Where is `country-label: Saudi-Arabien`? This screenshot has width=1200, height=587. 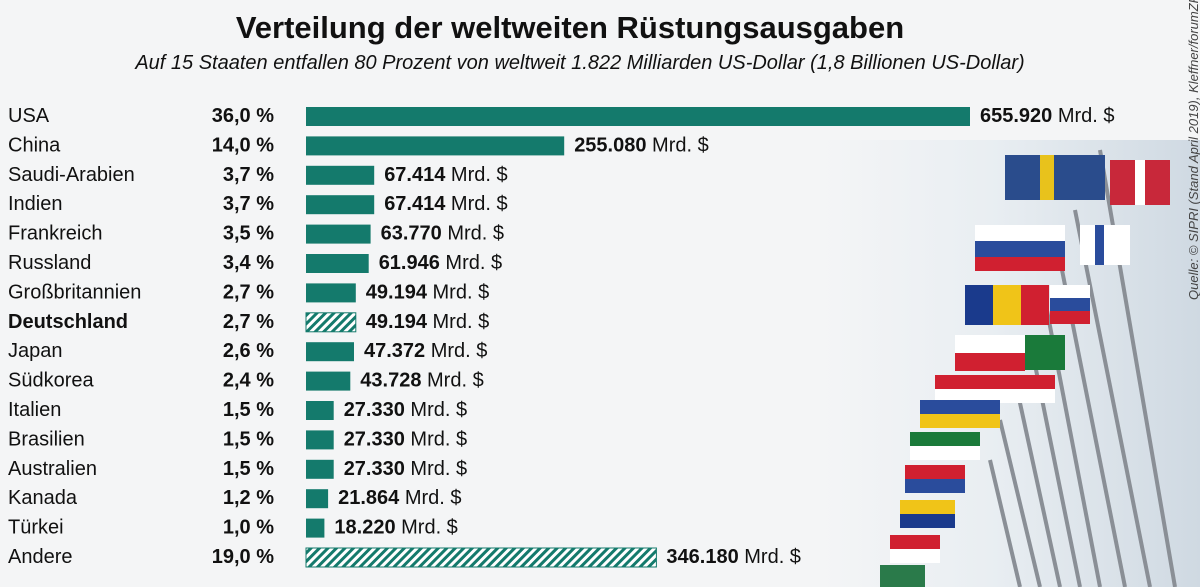
country-label: Saudi-Arabien is located at coordinates (71, 175).